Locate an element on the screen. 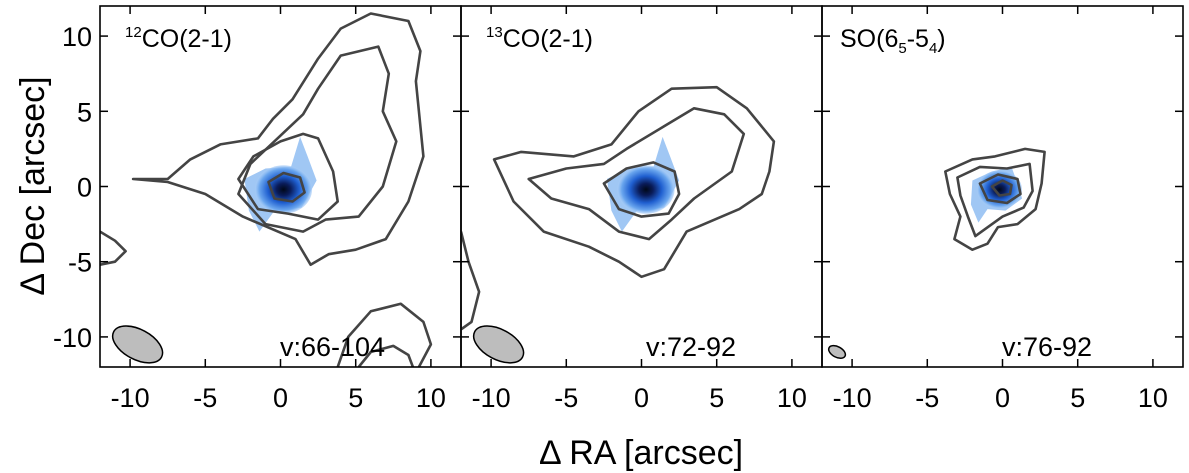  x-tick-label-13co: 5 is located at coordinates (716, 398).